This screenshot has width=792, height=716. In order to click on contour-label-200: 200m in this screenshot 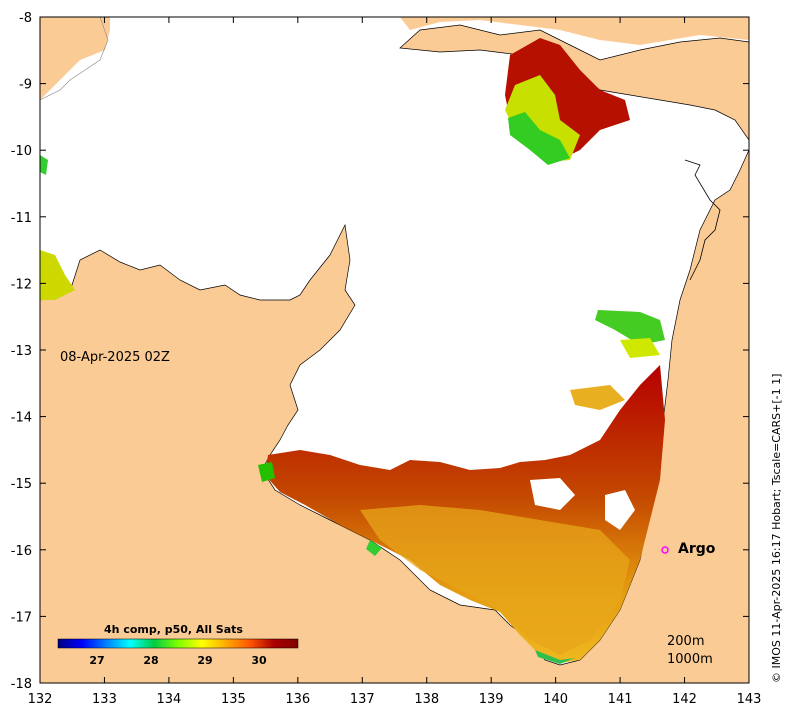, I will do `click(686, 641)`.